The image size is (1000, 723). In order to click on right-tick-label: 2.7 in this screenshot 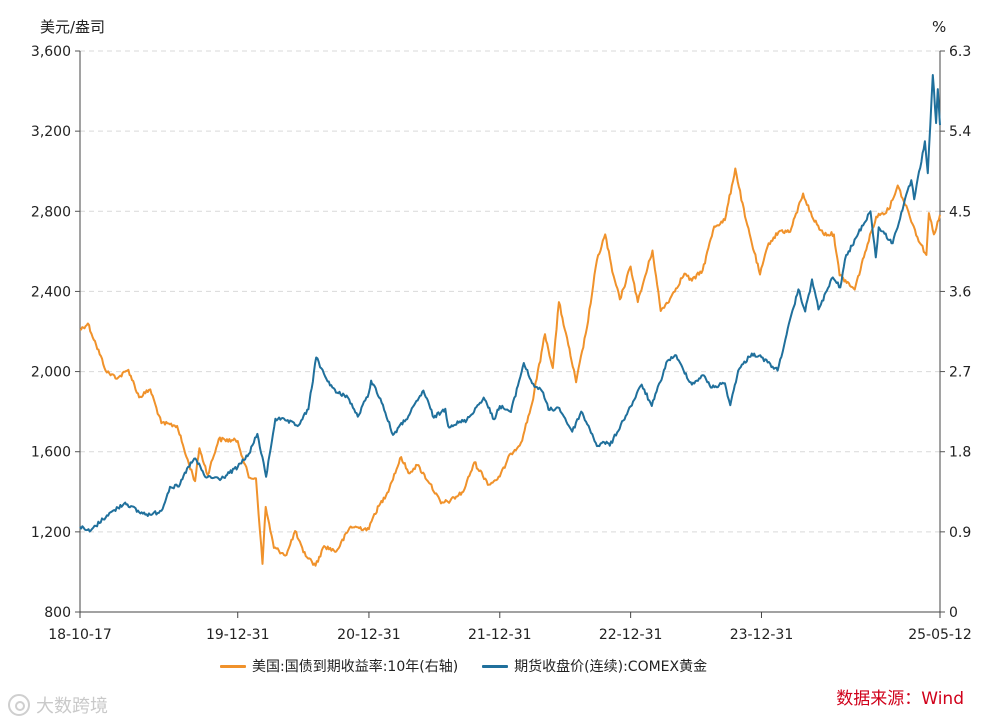, I will do `click(960, 373)`.